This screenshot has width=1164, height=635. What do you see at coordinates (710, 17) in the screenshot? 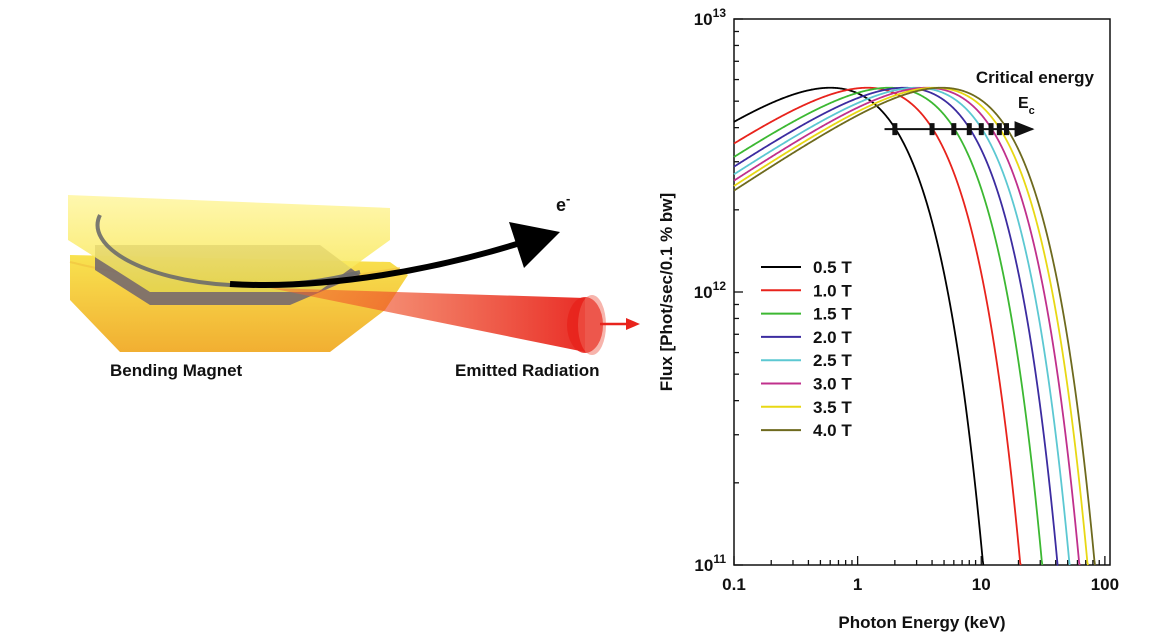
I see `y-tick-label: 1013` at bounding box center [710, 17].